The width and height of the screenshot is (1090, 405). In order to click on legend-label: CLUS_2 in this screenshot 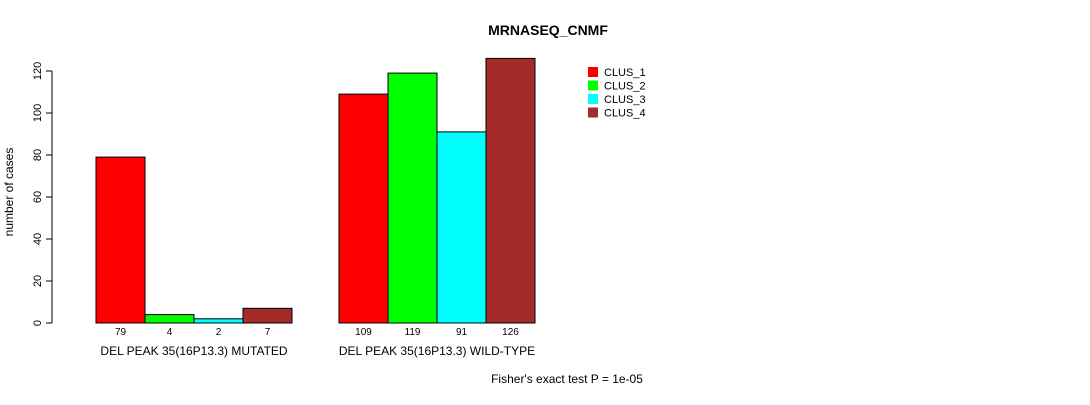, I will do `click(625, 87)`.